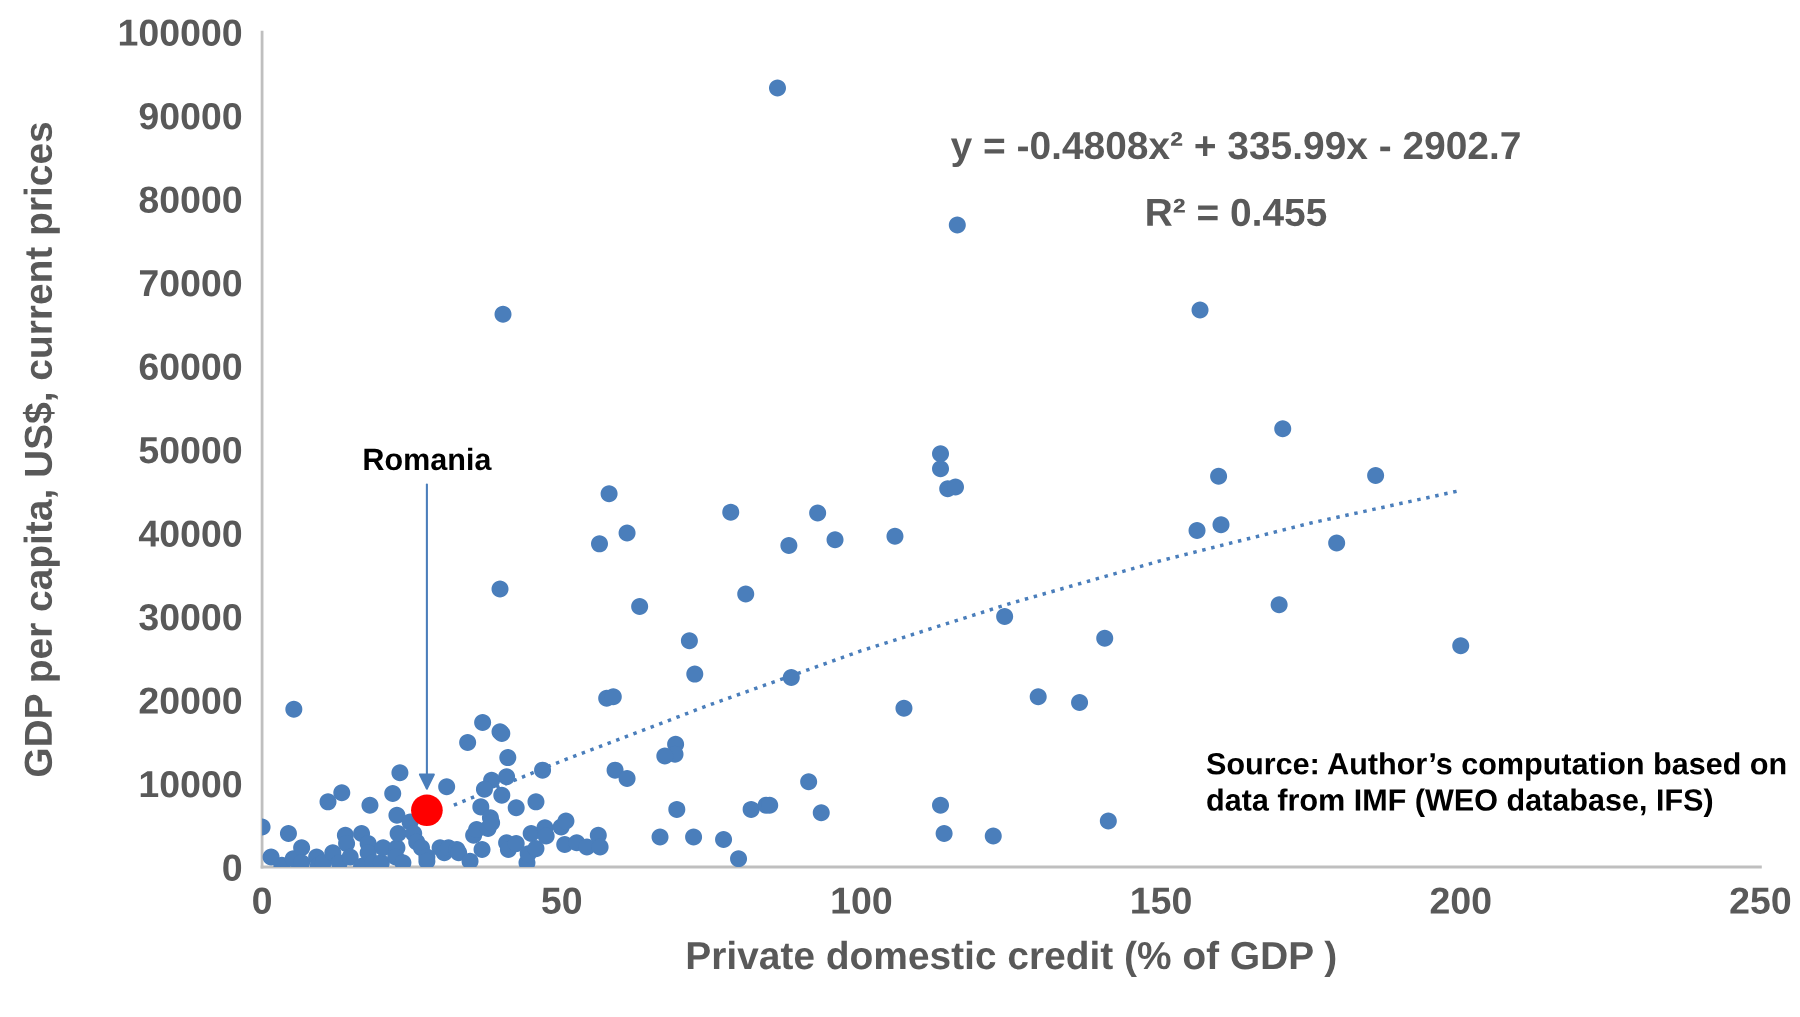 Image resolution: width=1800 pixels, height=1017 pixels. Describe the element at coordinates (190, 116) in the screenshot. I see `y-tick-label: 90000` at that location.